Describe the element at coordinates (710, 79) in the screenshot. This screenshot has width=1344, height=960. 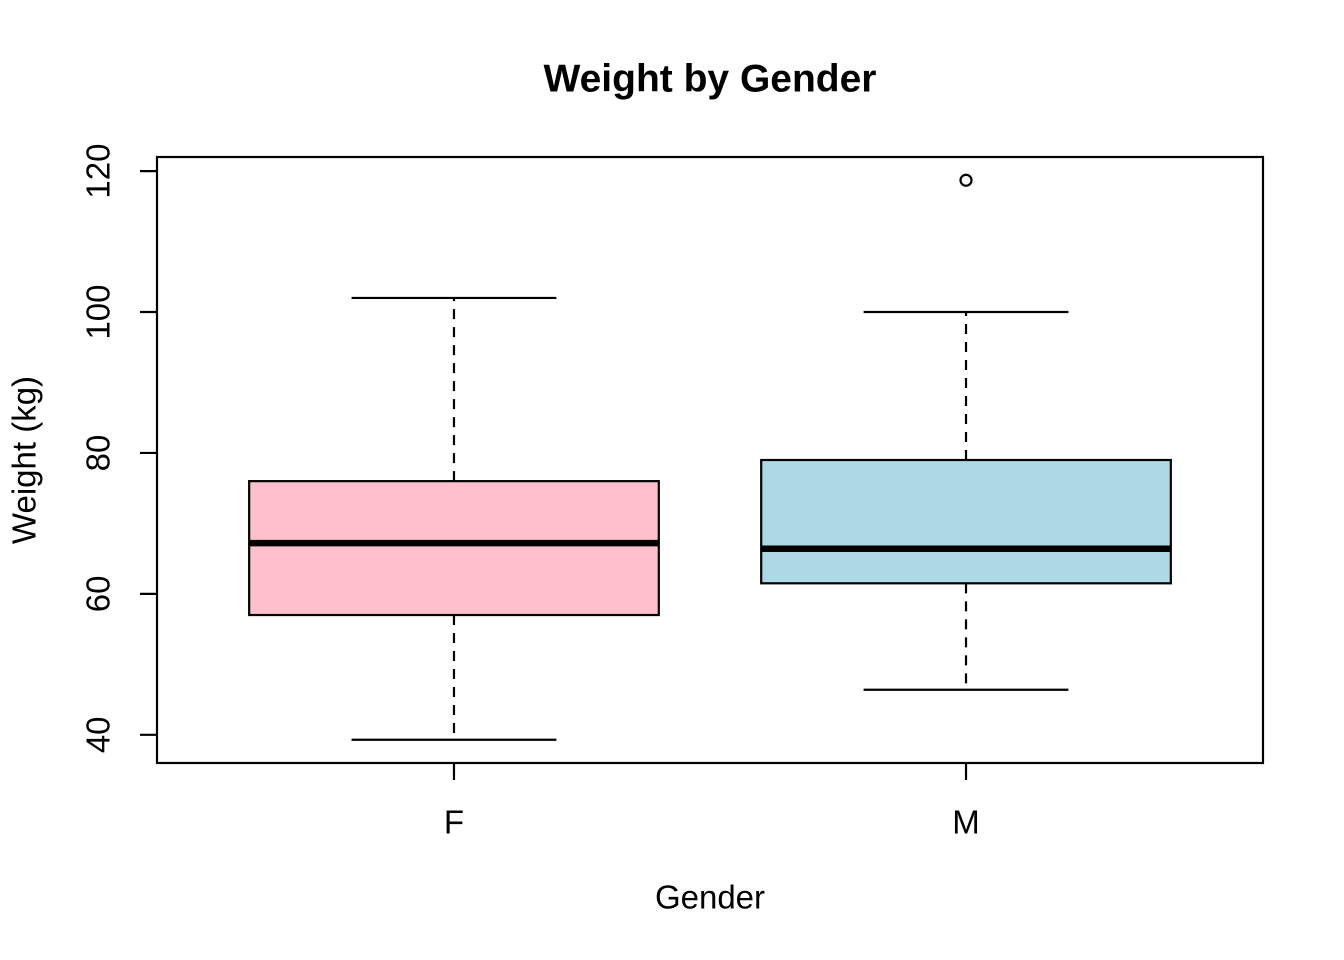
I see `chart-title: Weight by Gender` at that location.